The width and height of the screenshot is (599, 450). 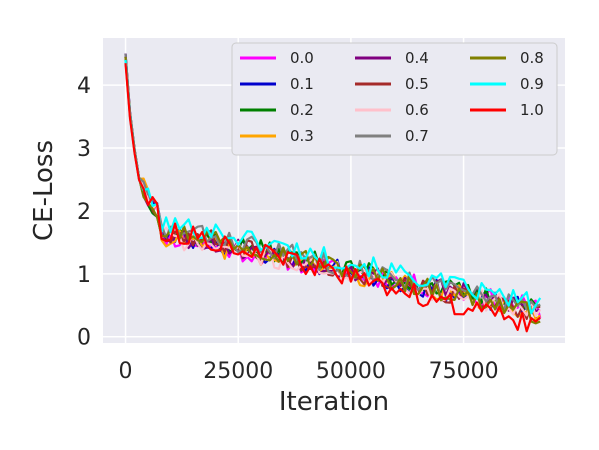 What do you see at coordinates (351, 371) in the screenshot?
I see `x-tick-label: 50000` at bounding box center [351, 371].